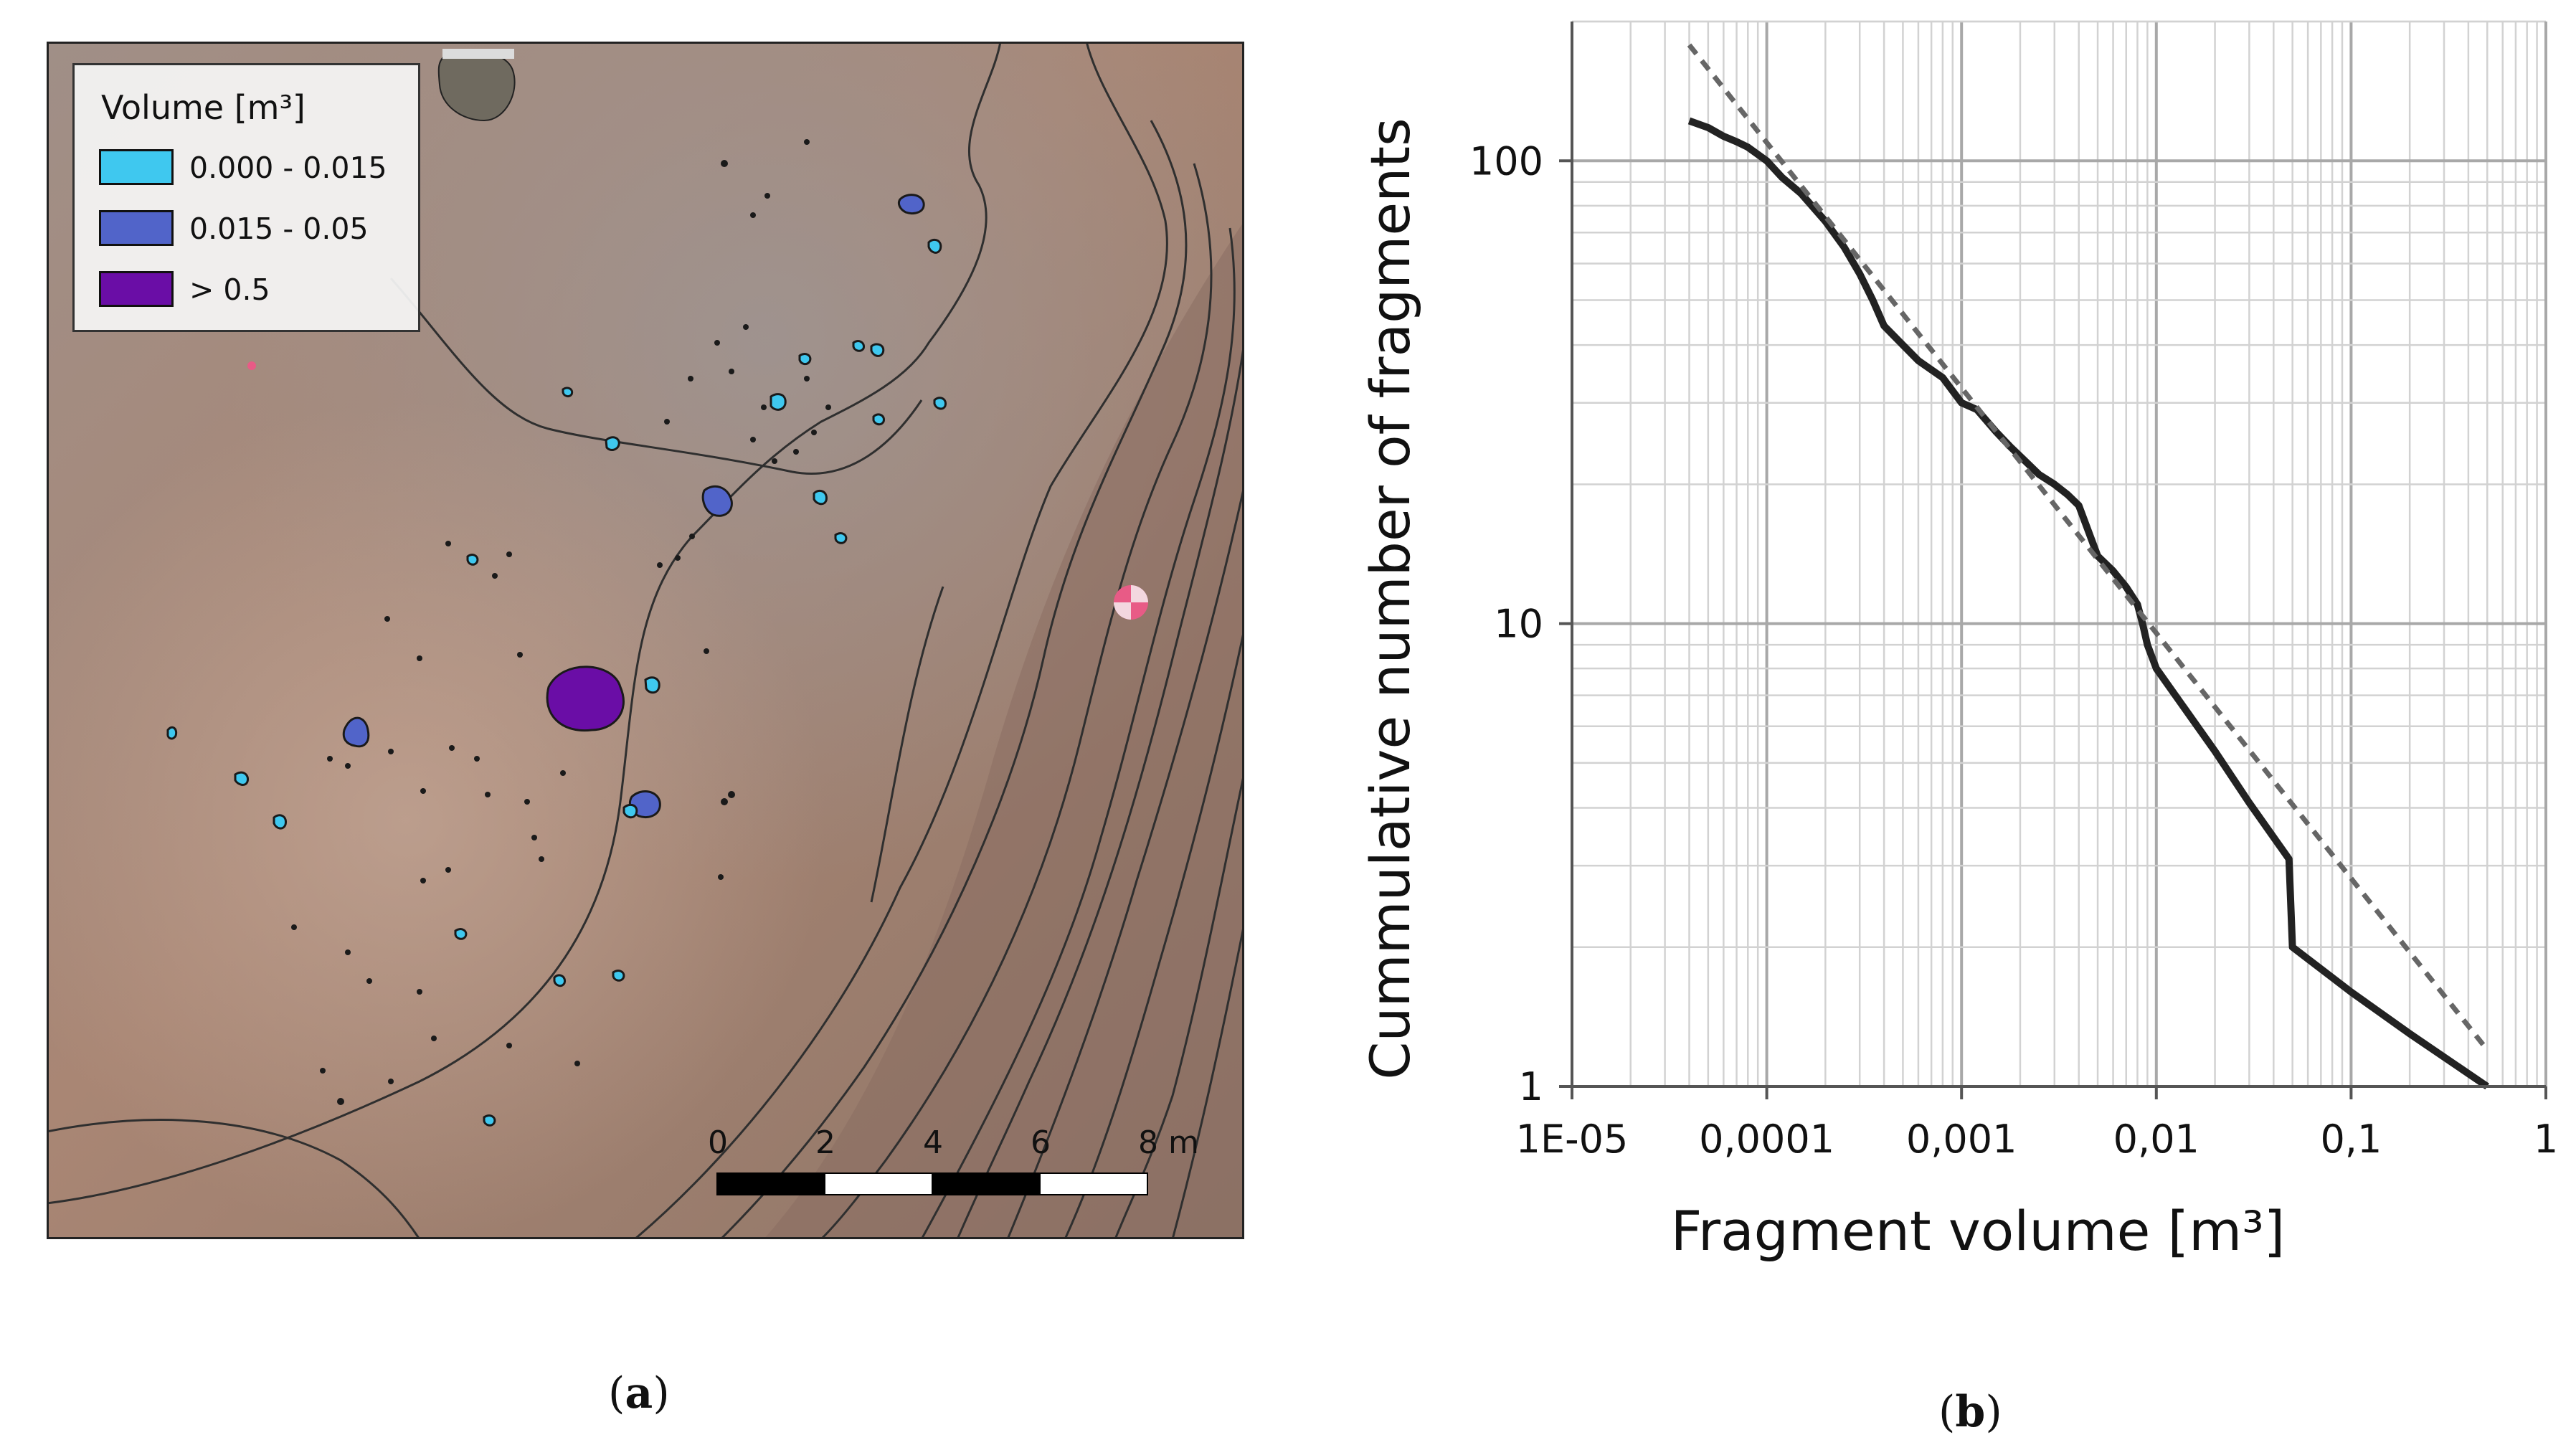  What do you see at coordinates (1531, 1086) in the screenshot?
I see `y-tick-label: 1` at bounding box center [1531, 1086].